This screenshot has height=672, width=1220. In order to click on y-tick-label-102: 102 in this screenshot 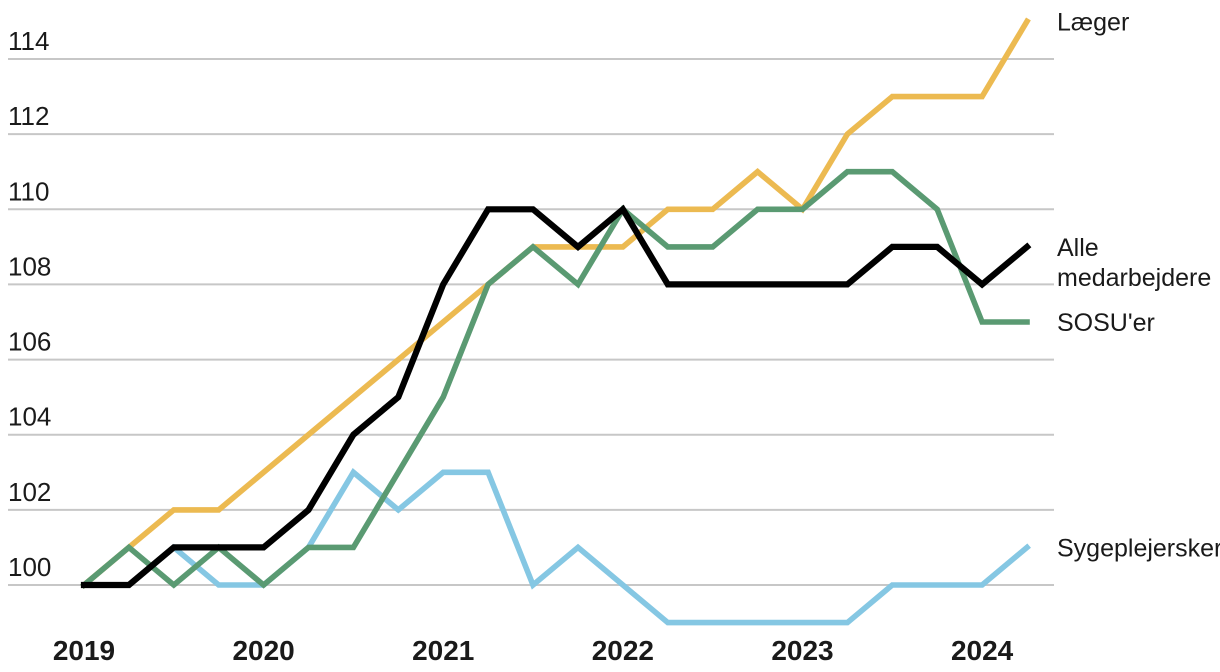, I will do `click(29, 492)`.